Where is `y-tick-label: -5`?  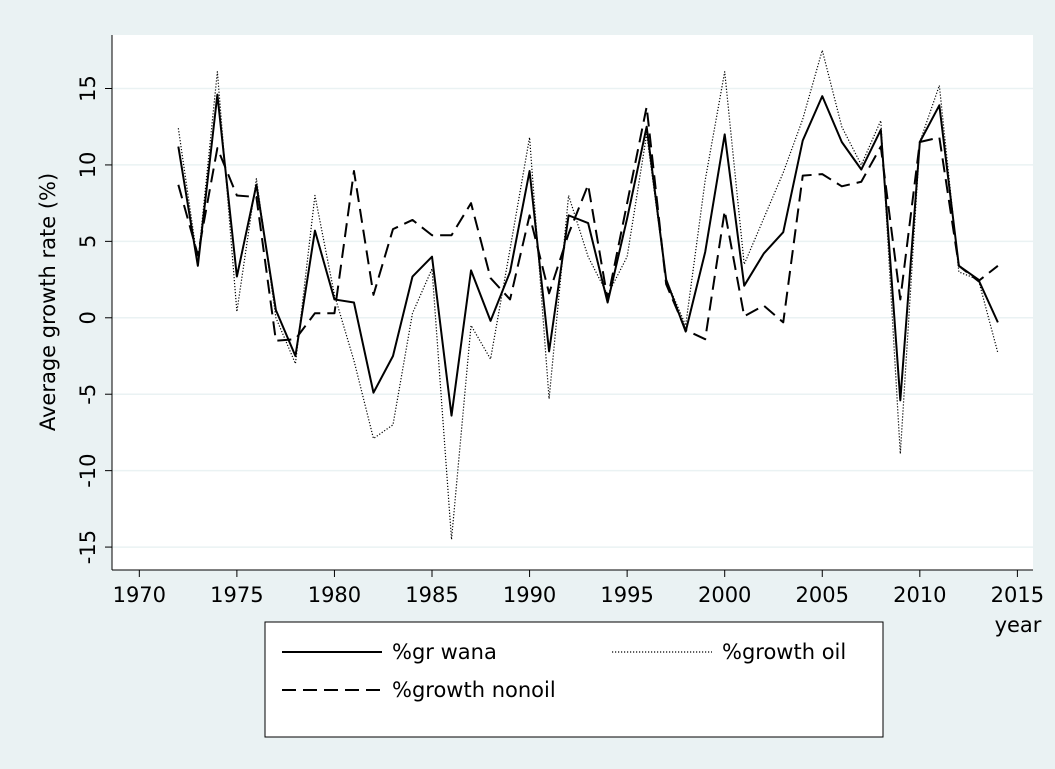
y-tick-label: -5 is located at coordinates (88, 394).